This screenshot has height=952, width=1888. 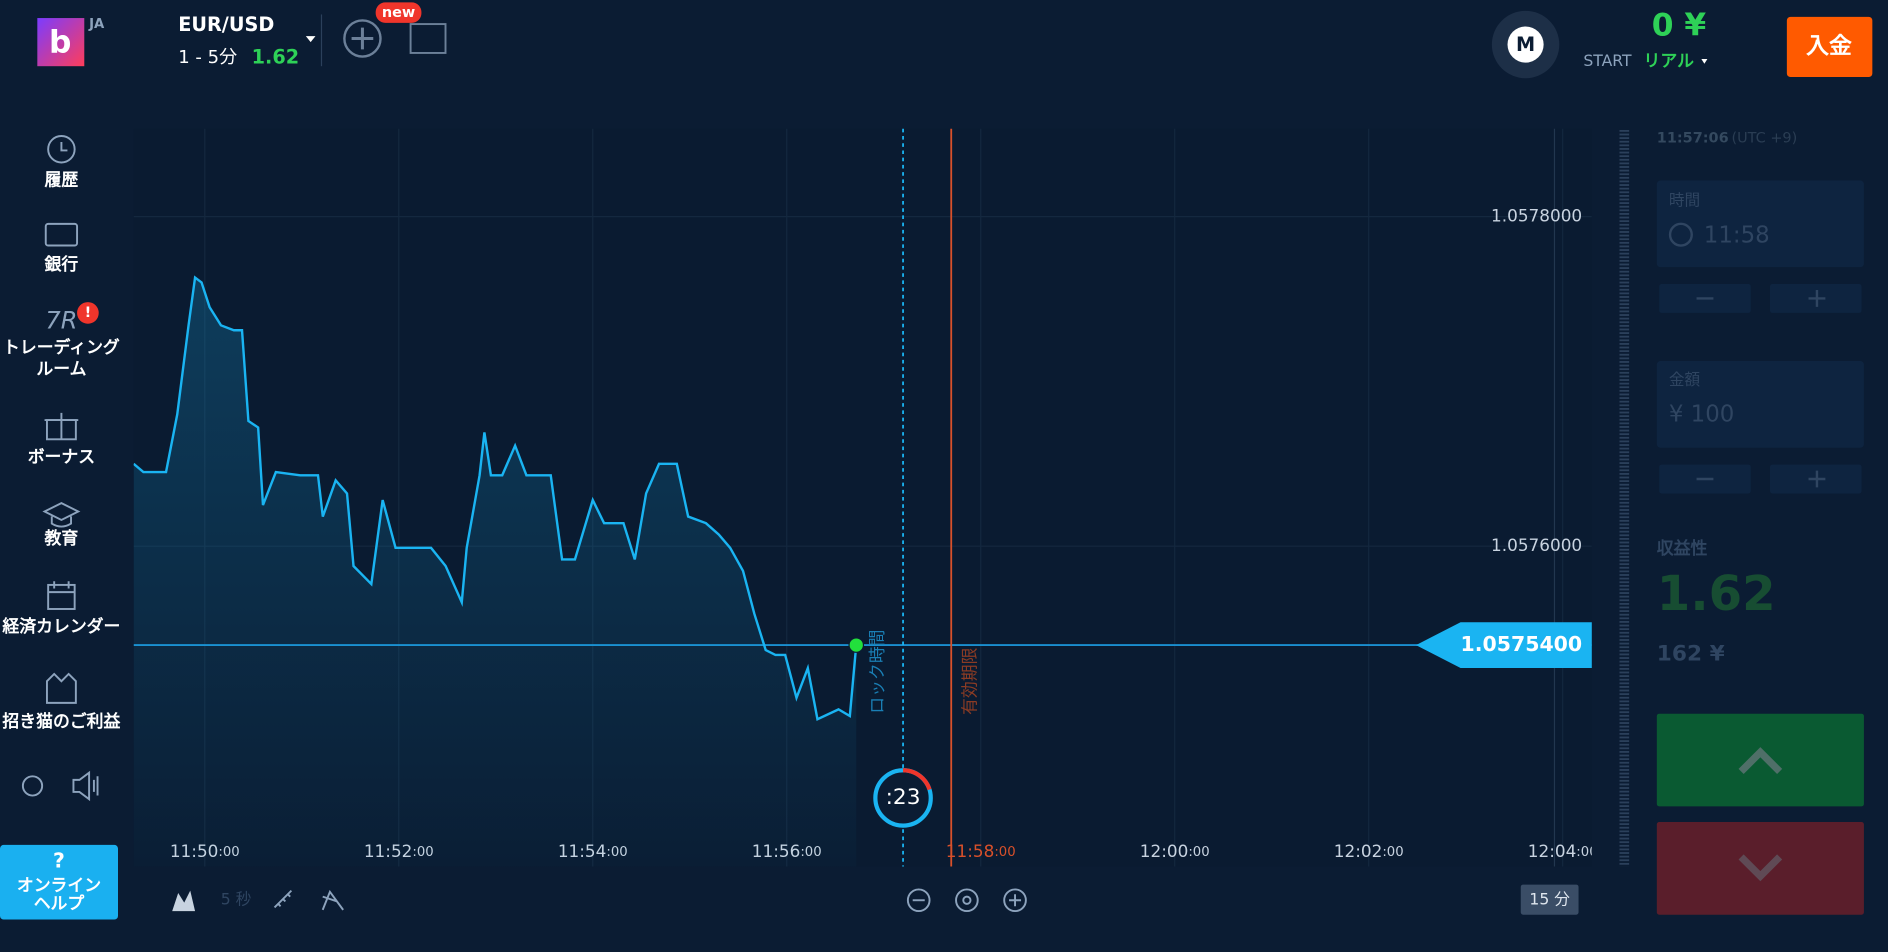 I want to click on zoom-in-sign, so click(x=1015, y=900).